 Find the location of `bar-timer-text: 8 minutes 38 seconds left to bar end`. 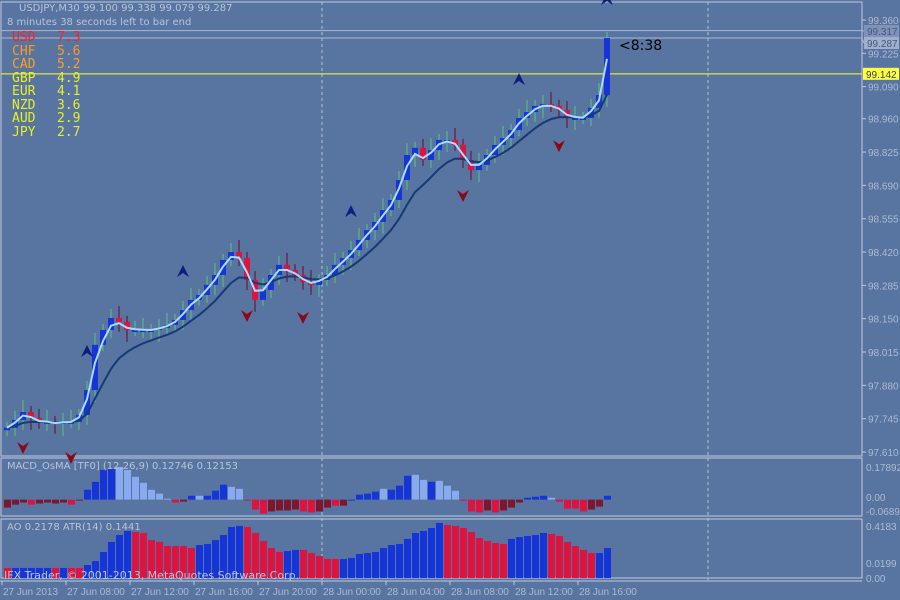

bar-timer-text: 8 minutes 38 seconds left to bar end is located at coordinates (99, 22).